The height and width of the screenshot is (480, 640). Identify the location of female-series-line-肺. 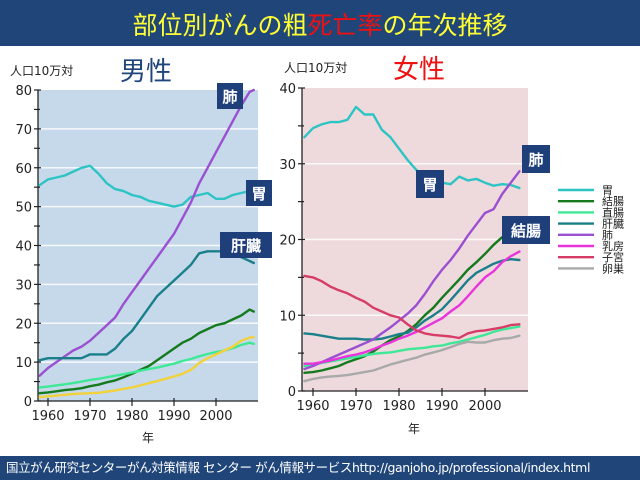
(412, 270).